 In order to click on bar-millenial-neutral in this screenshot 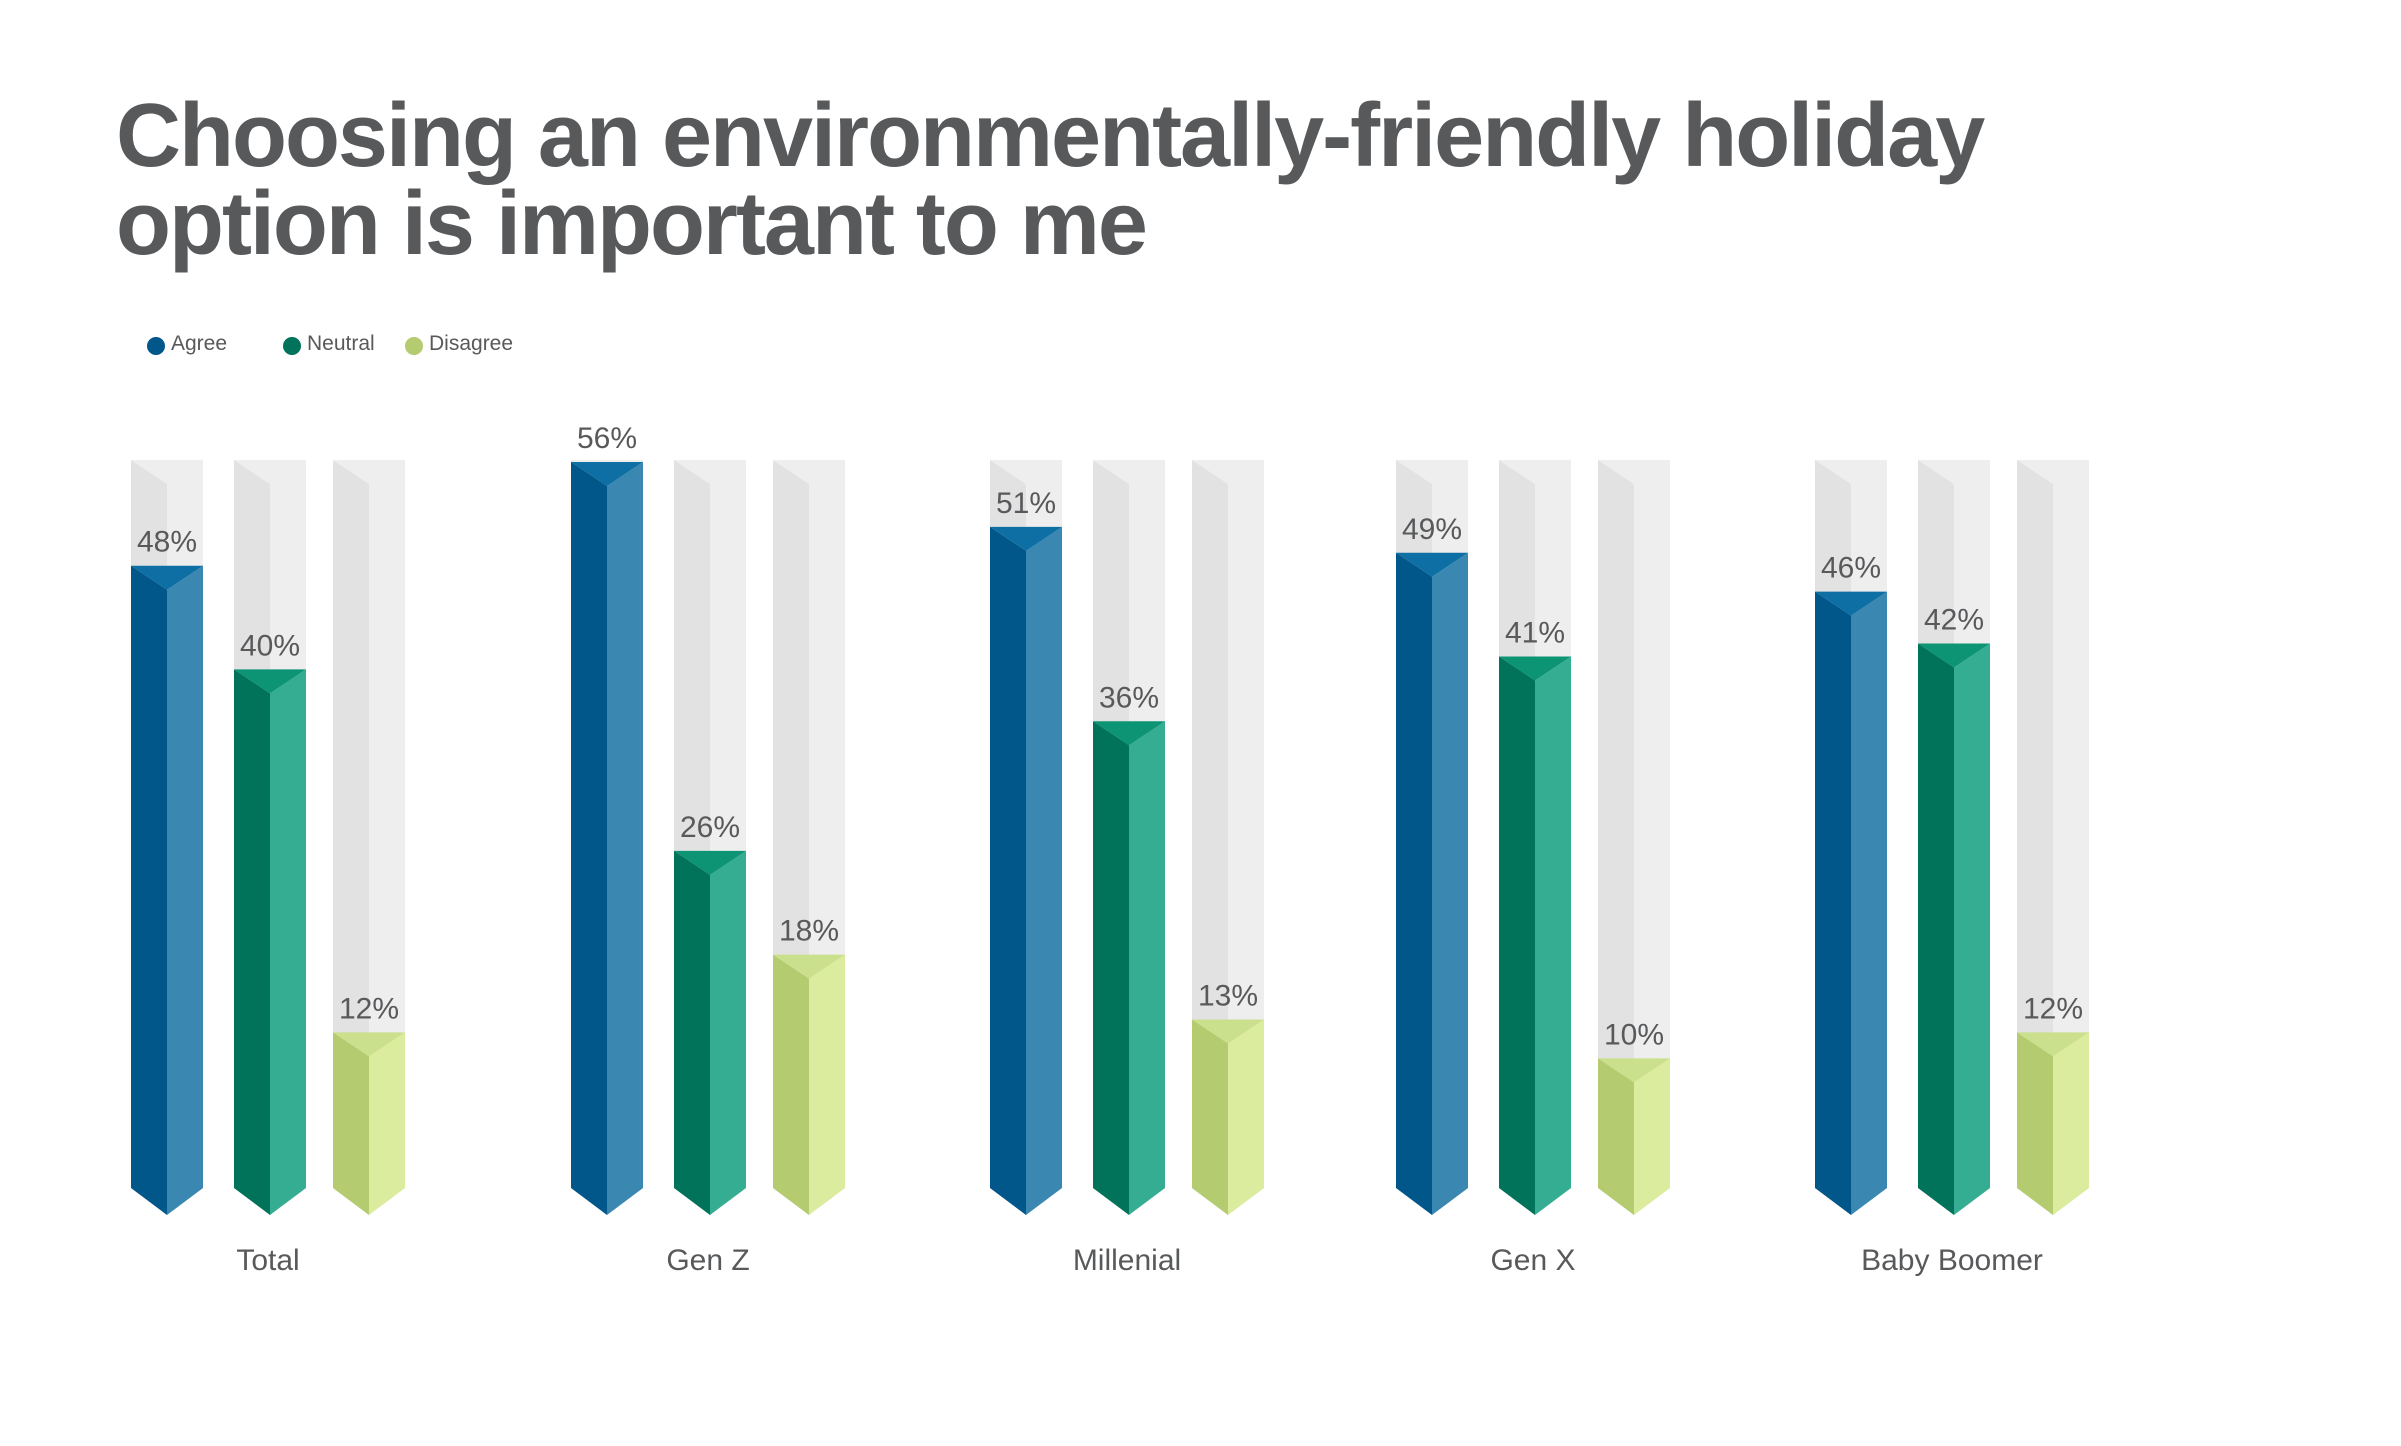, I will do `click(1111, 968)`.